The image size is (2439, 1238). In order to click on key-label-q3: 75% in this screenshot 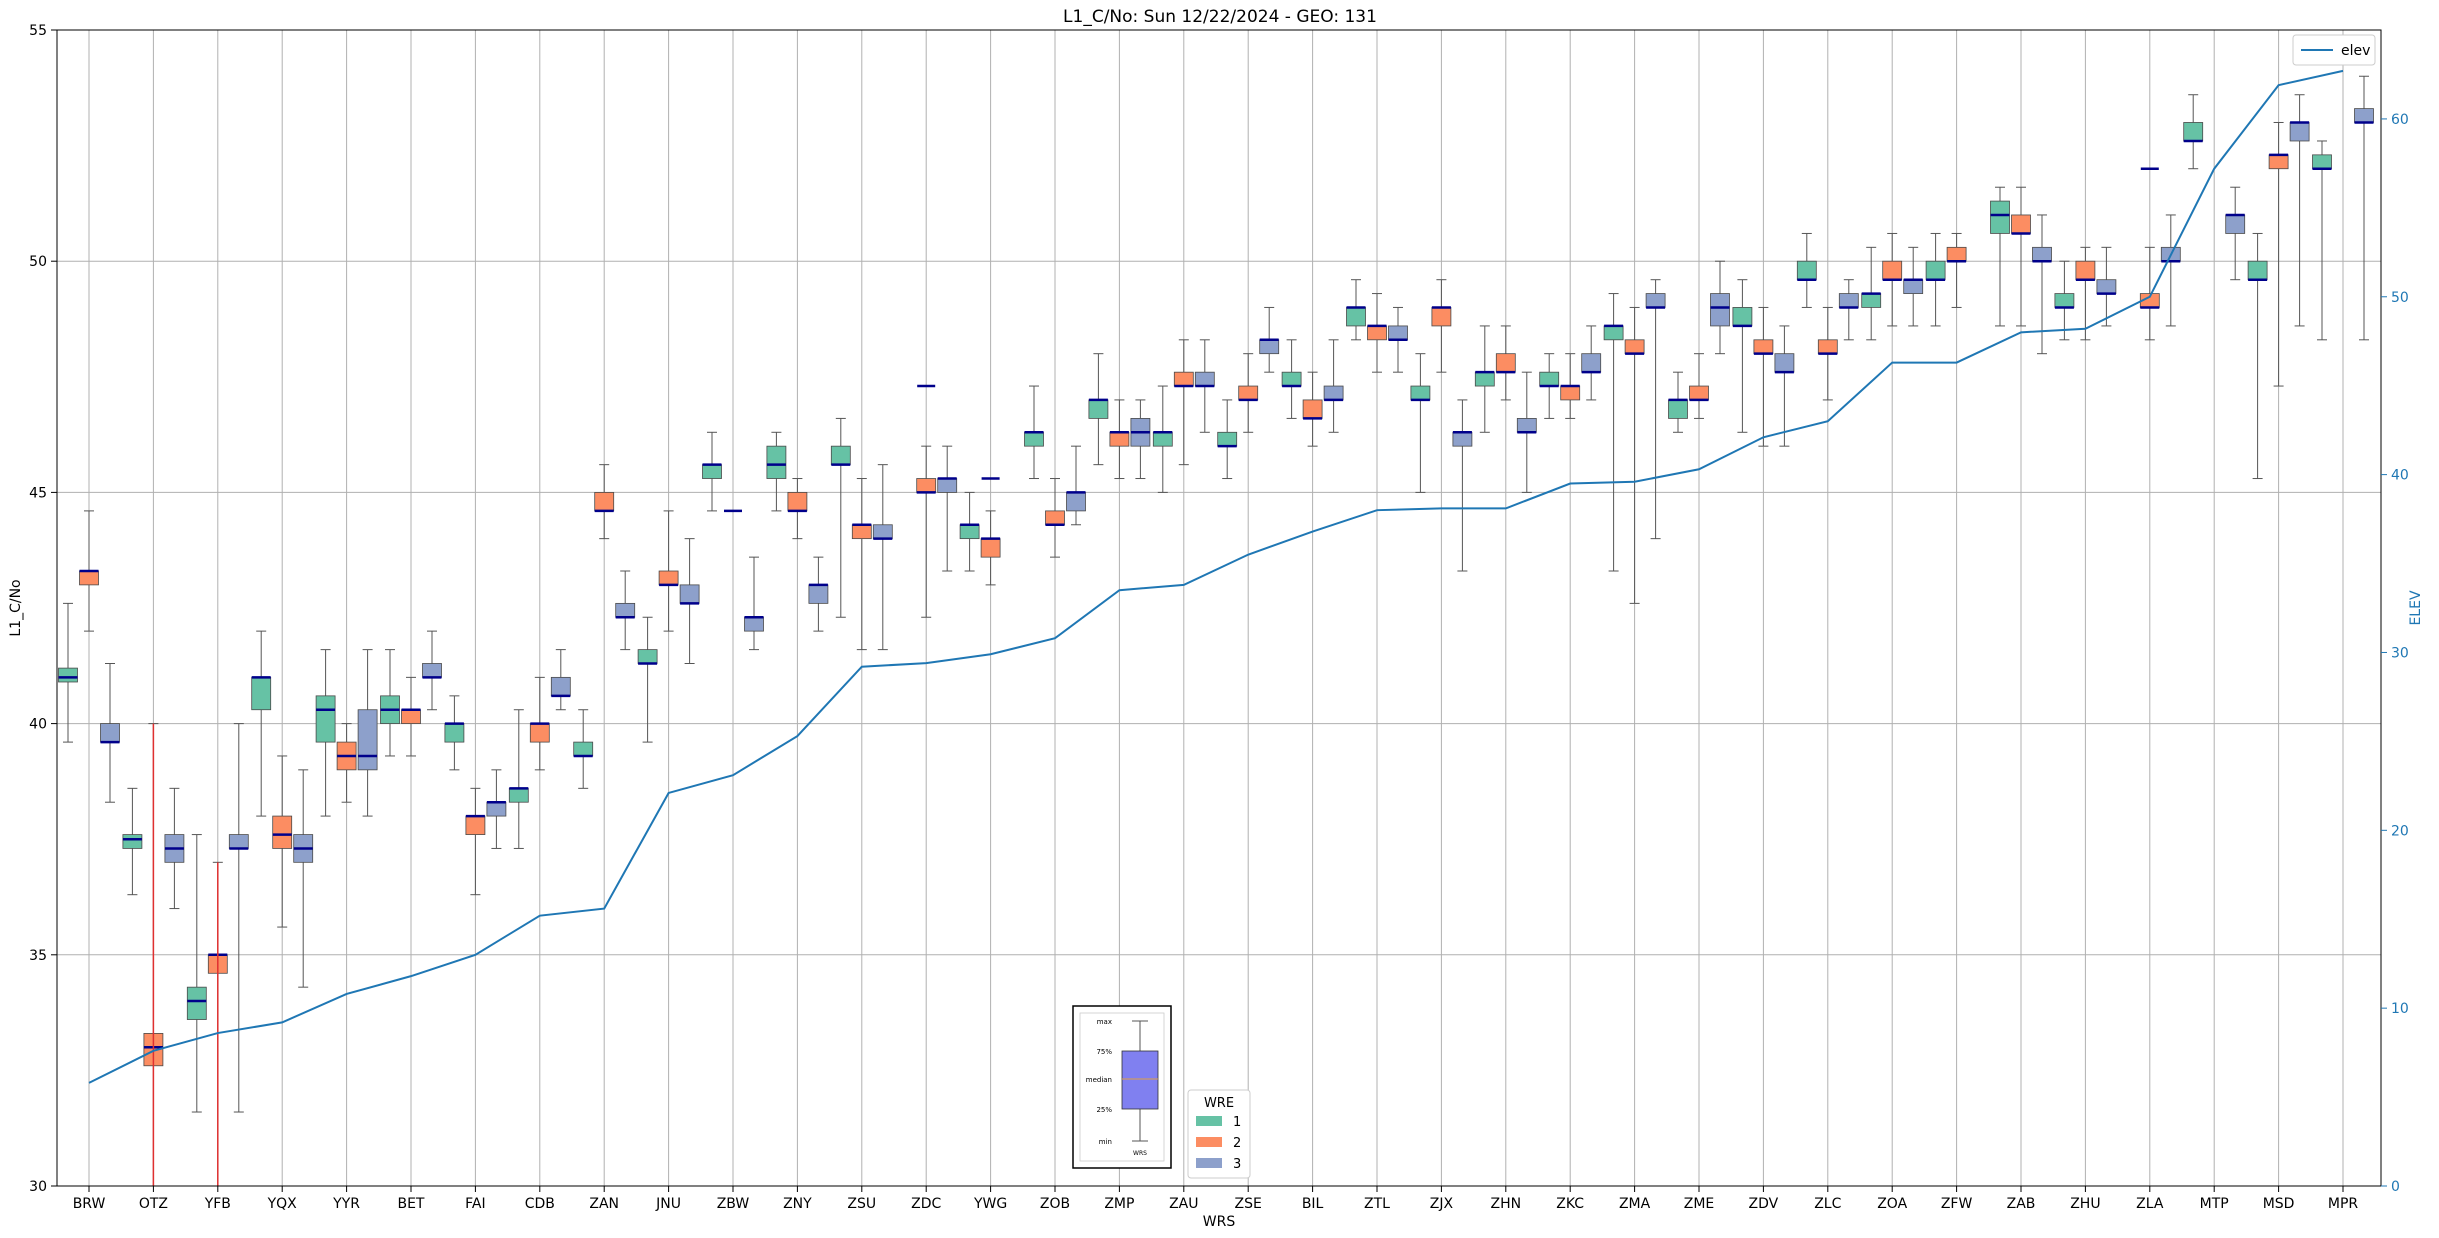, I will do `click(1104, 1052)`.